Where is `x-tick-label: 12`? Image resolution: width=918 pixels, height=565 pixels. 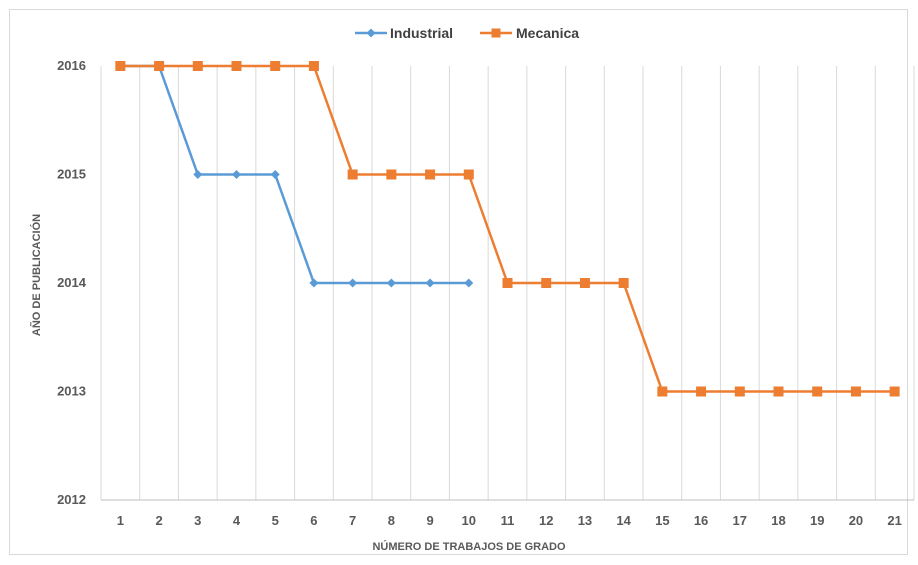 x-tick-label: 12 is located at coordinates (546, 520).